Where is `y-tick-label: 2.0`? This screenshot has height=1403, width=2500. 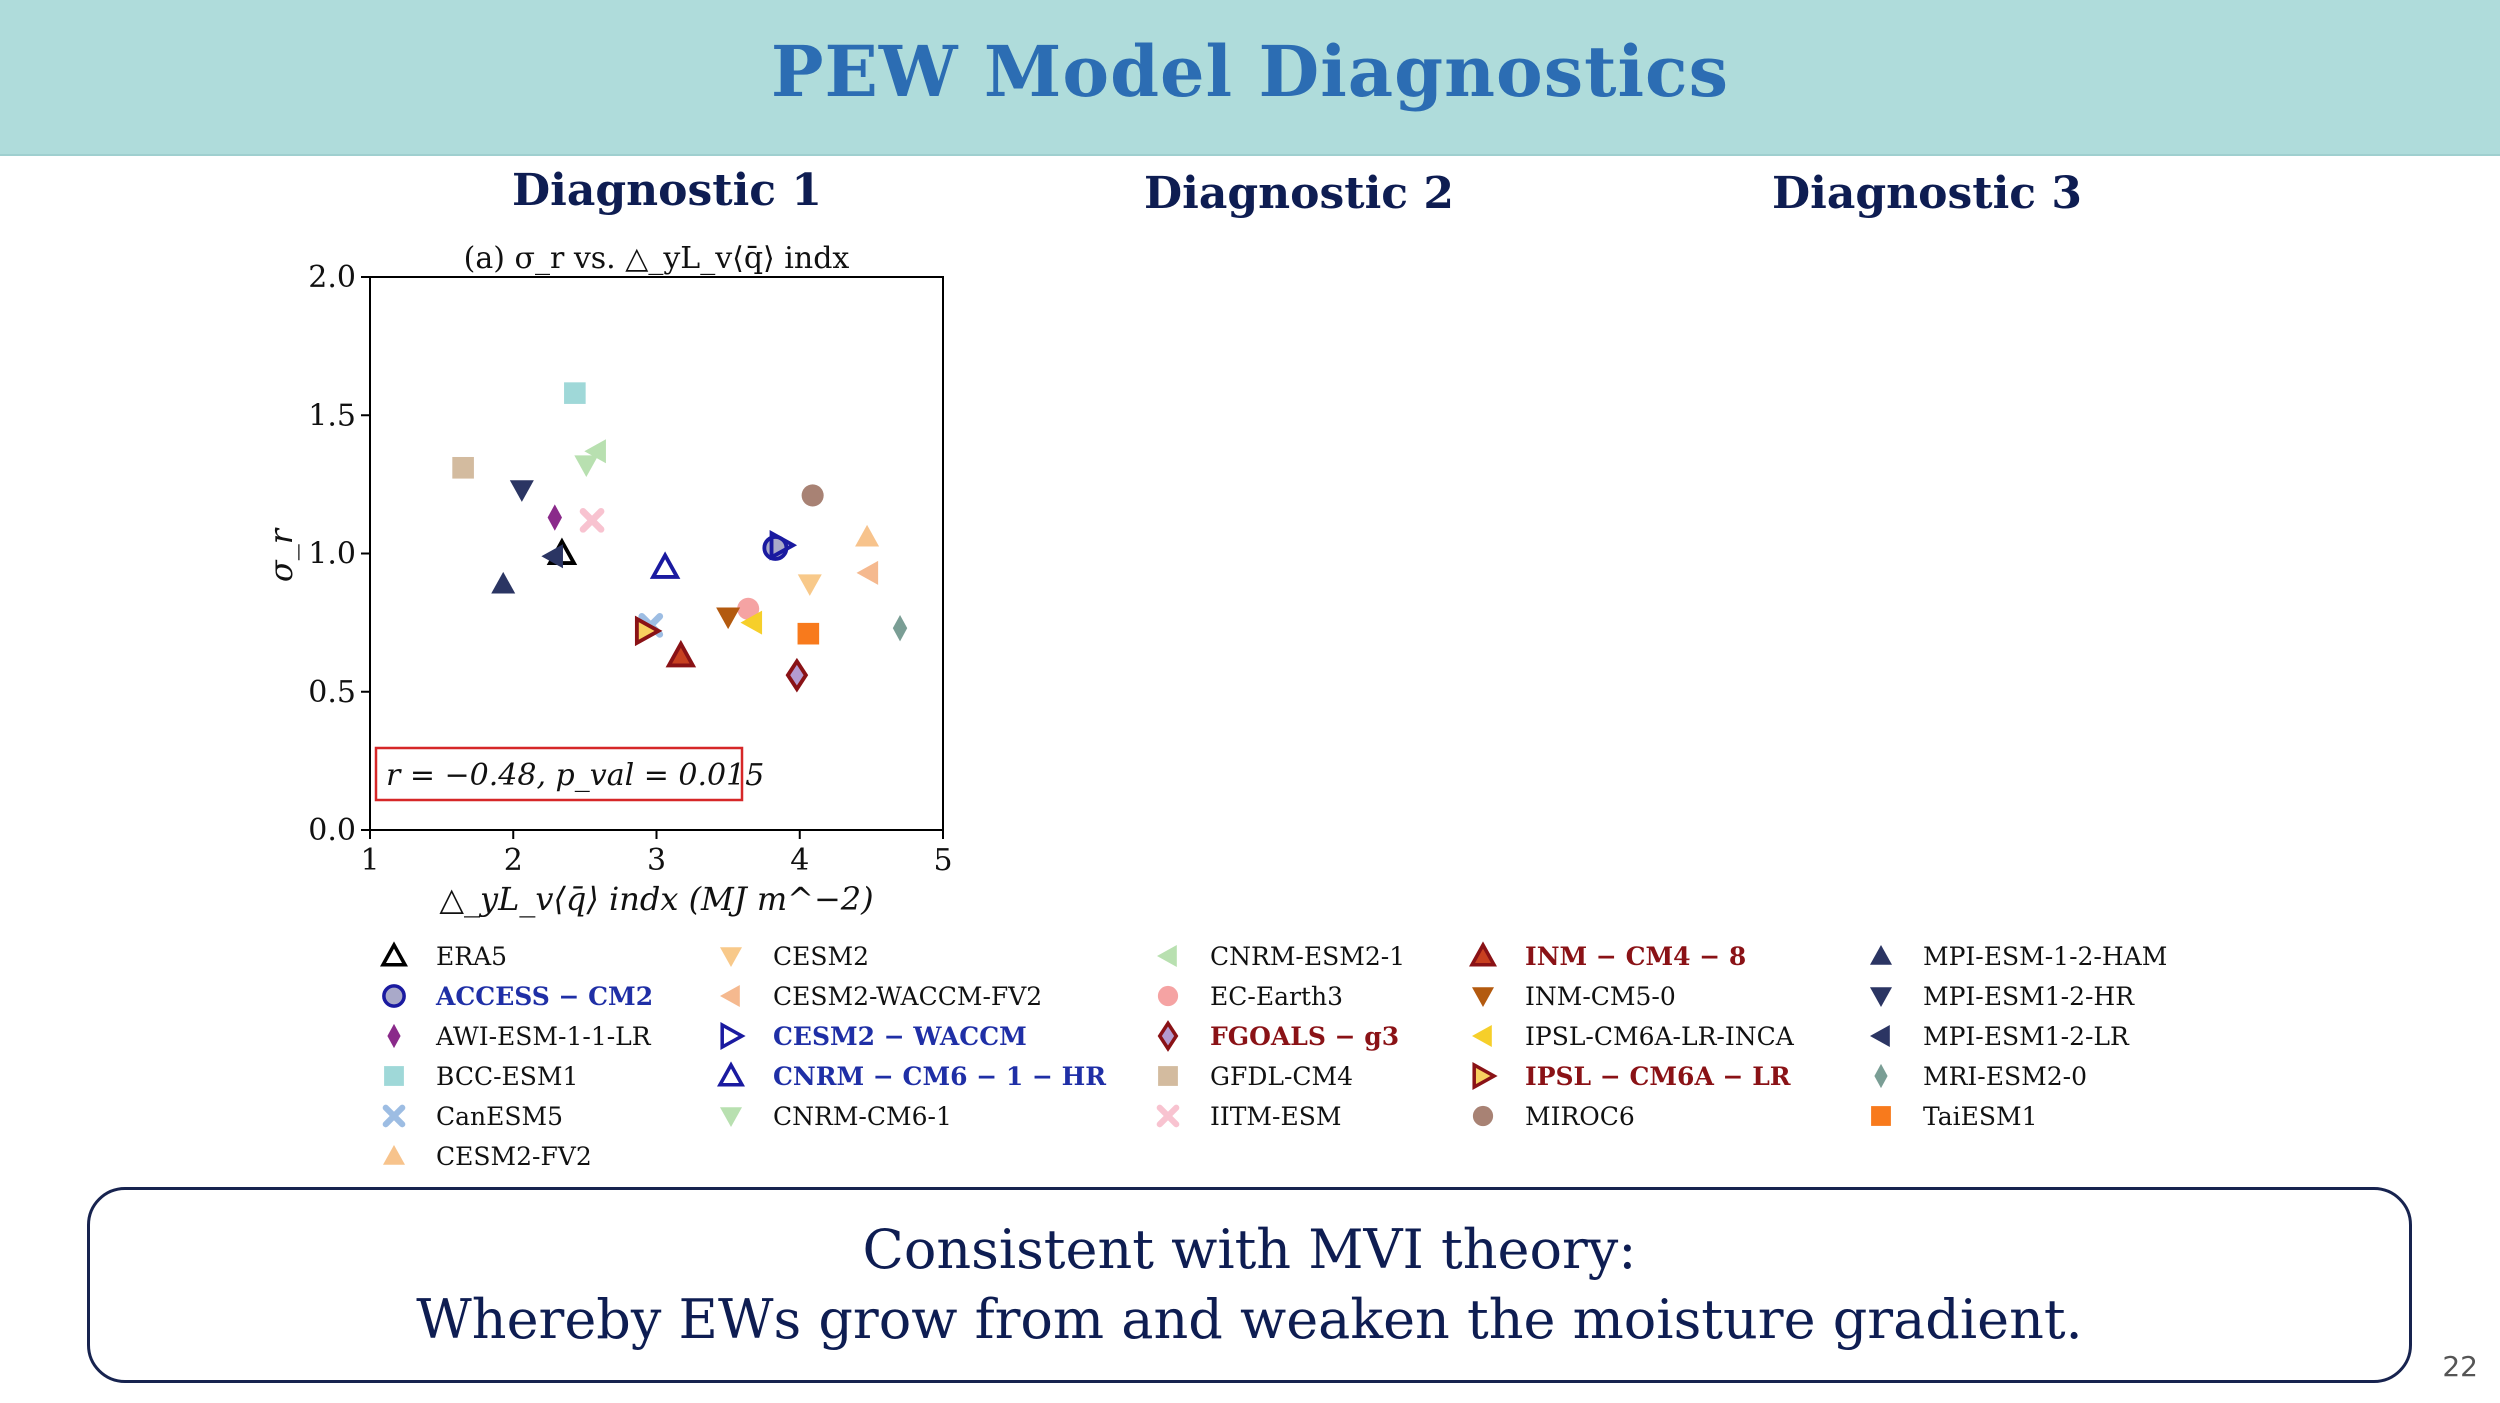 y-tick-label: 2.0 is located at coordinates (332, 277).